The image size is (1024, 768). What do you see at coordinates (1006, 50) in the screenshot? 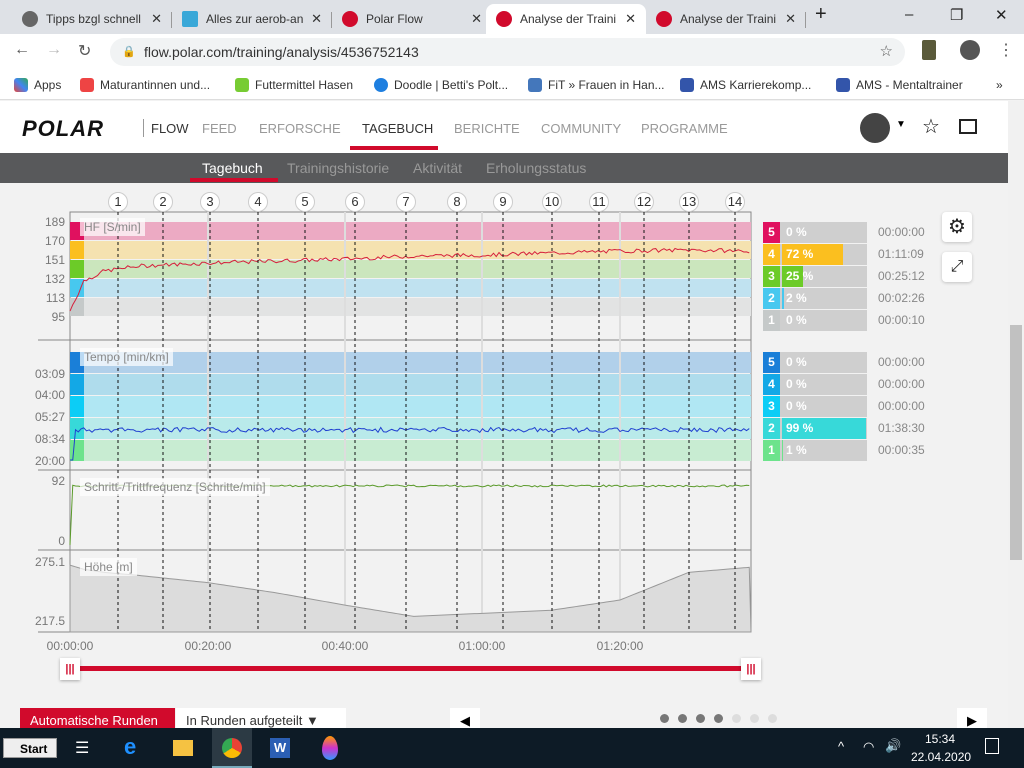
I see `menu-icon: ⋮` at bounding box center [1006, 50].